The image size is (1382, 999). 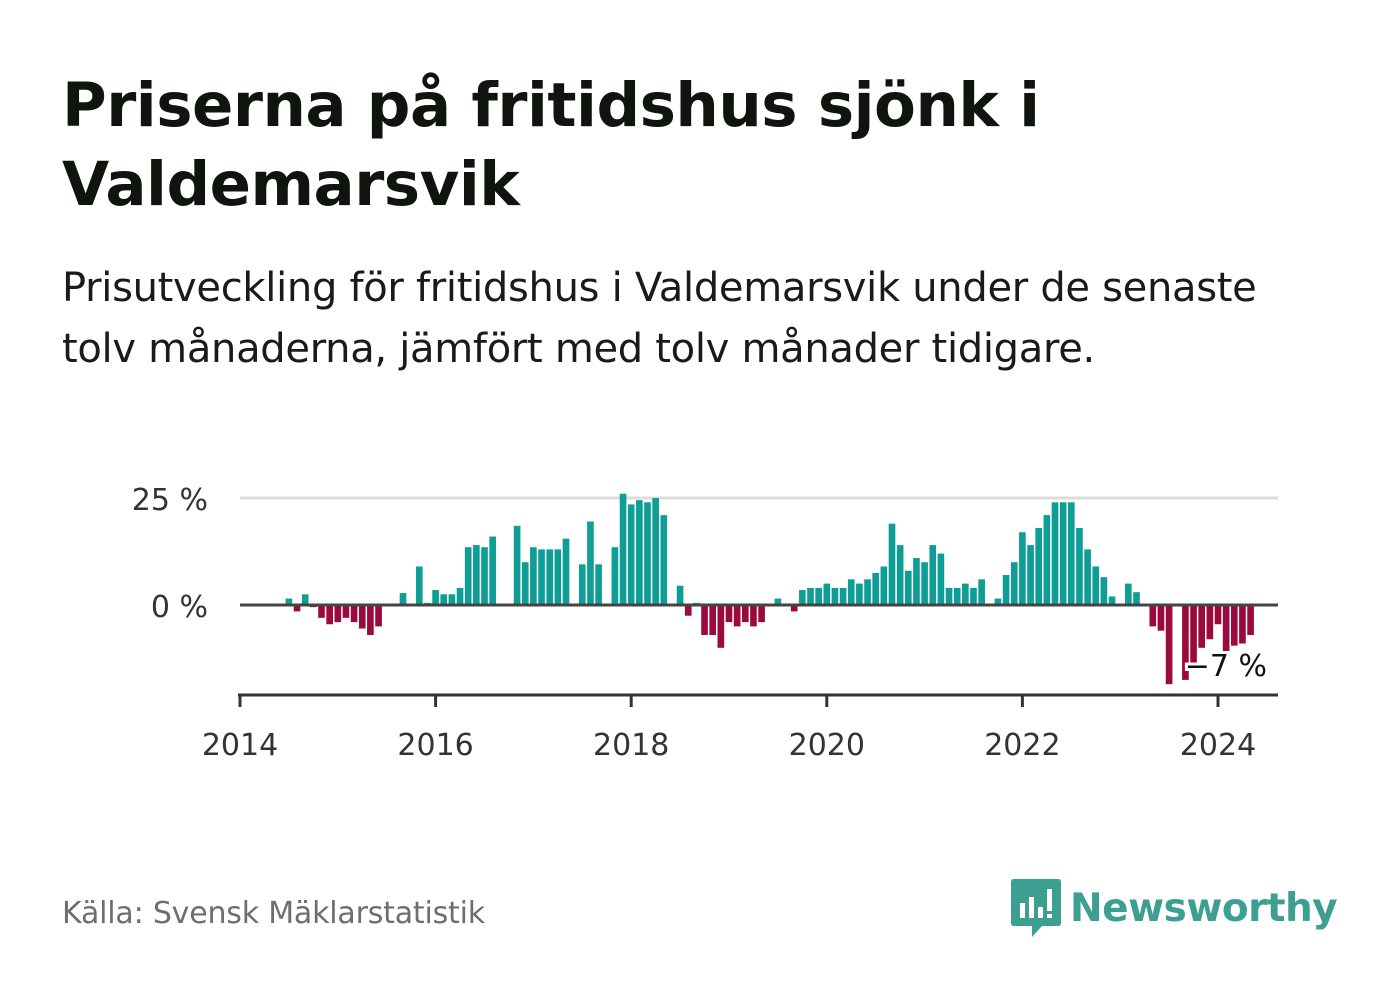 What do you see at coordinates (1022, 745) in the screenshot?
I see `x-tick-label: 2022` at bounding box center [1022, 745].